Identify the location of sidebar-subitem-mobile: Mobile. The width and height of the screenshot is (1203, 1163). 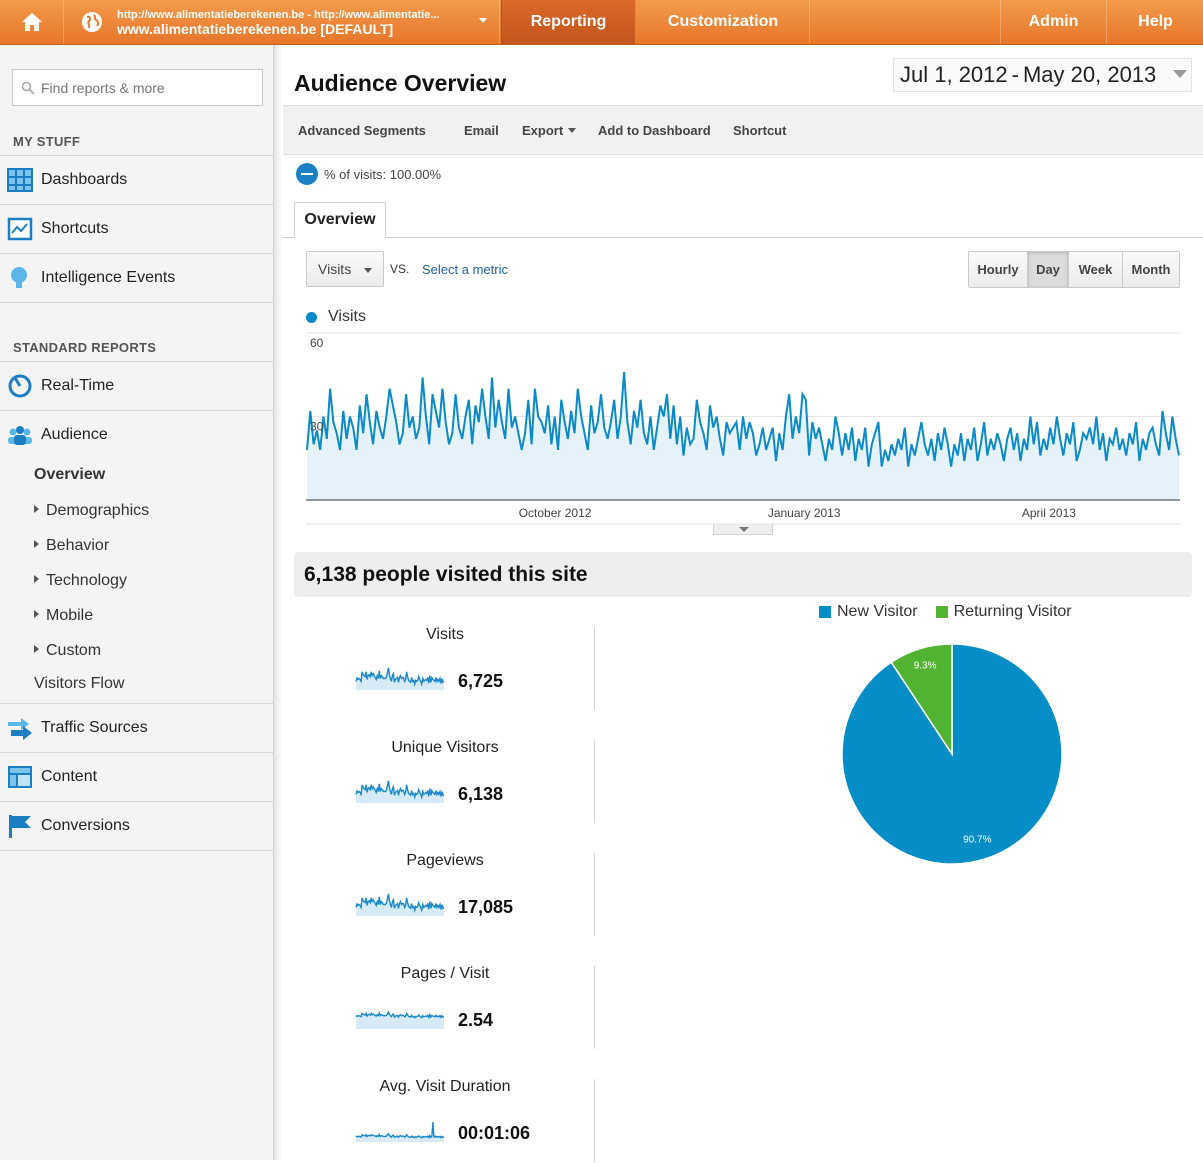
(63, 616).